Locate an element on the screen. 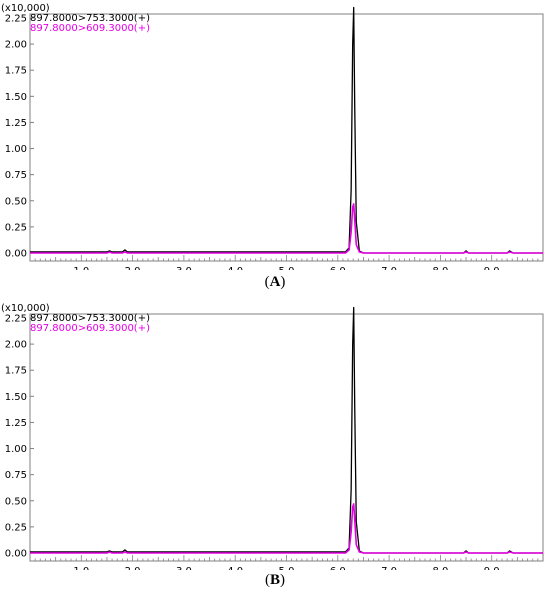  panel-a-label: A is located at coordinates (275, 282).